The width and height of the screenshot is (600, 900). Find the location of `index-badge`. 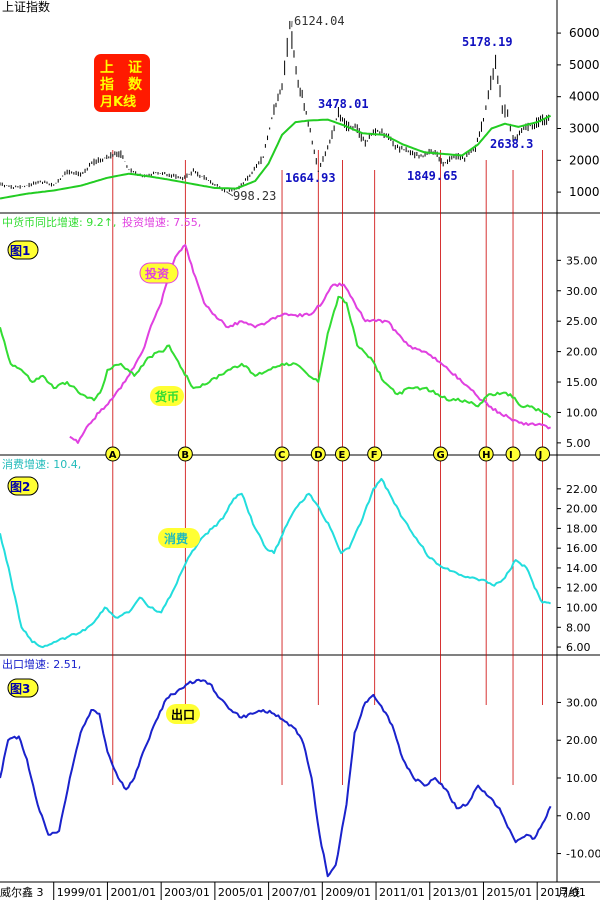

index-badge is located at coordinates (122, 83).